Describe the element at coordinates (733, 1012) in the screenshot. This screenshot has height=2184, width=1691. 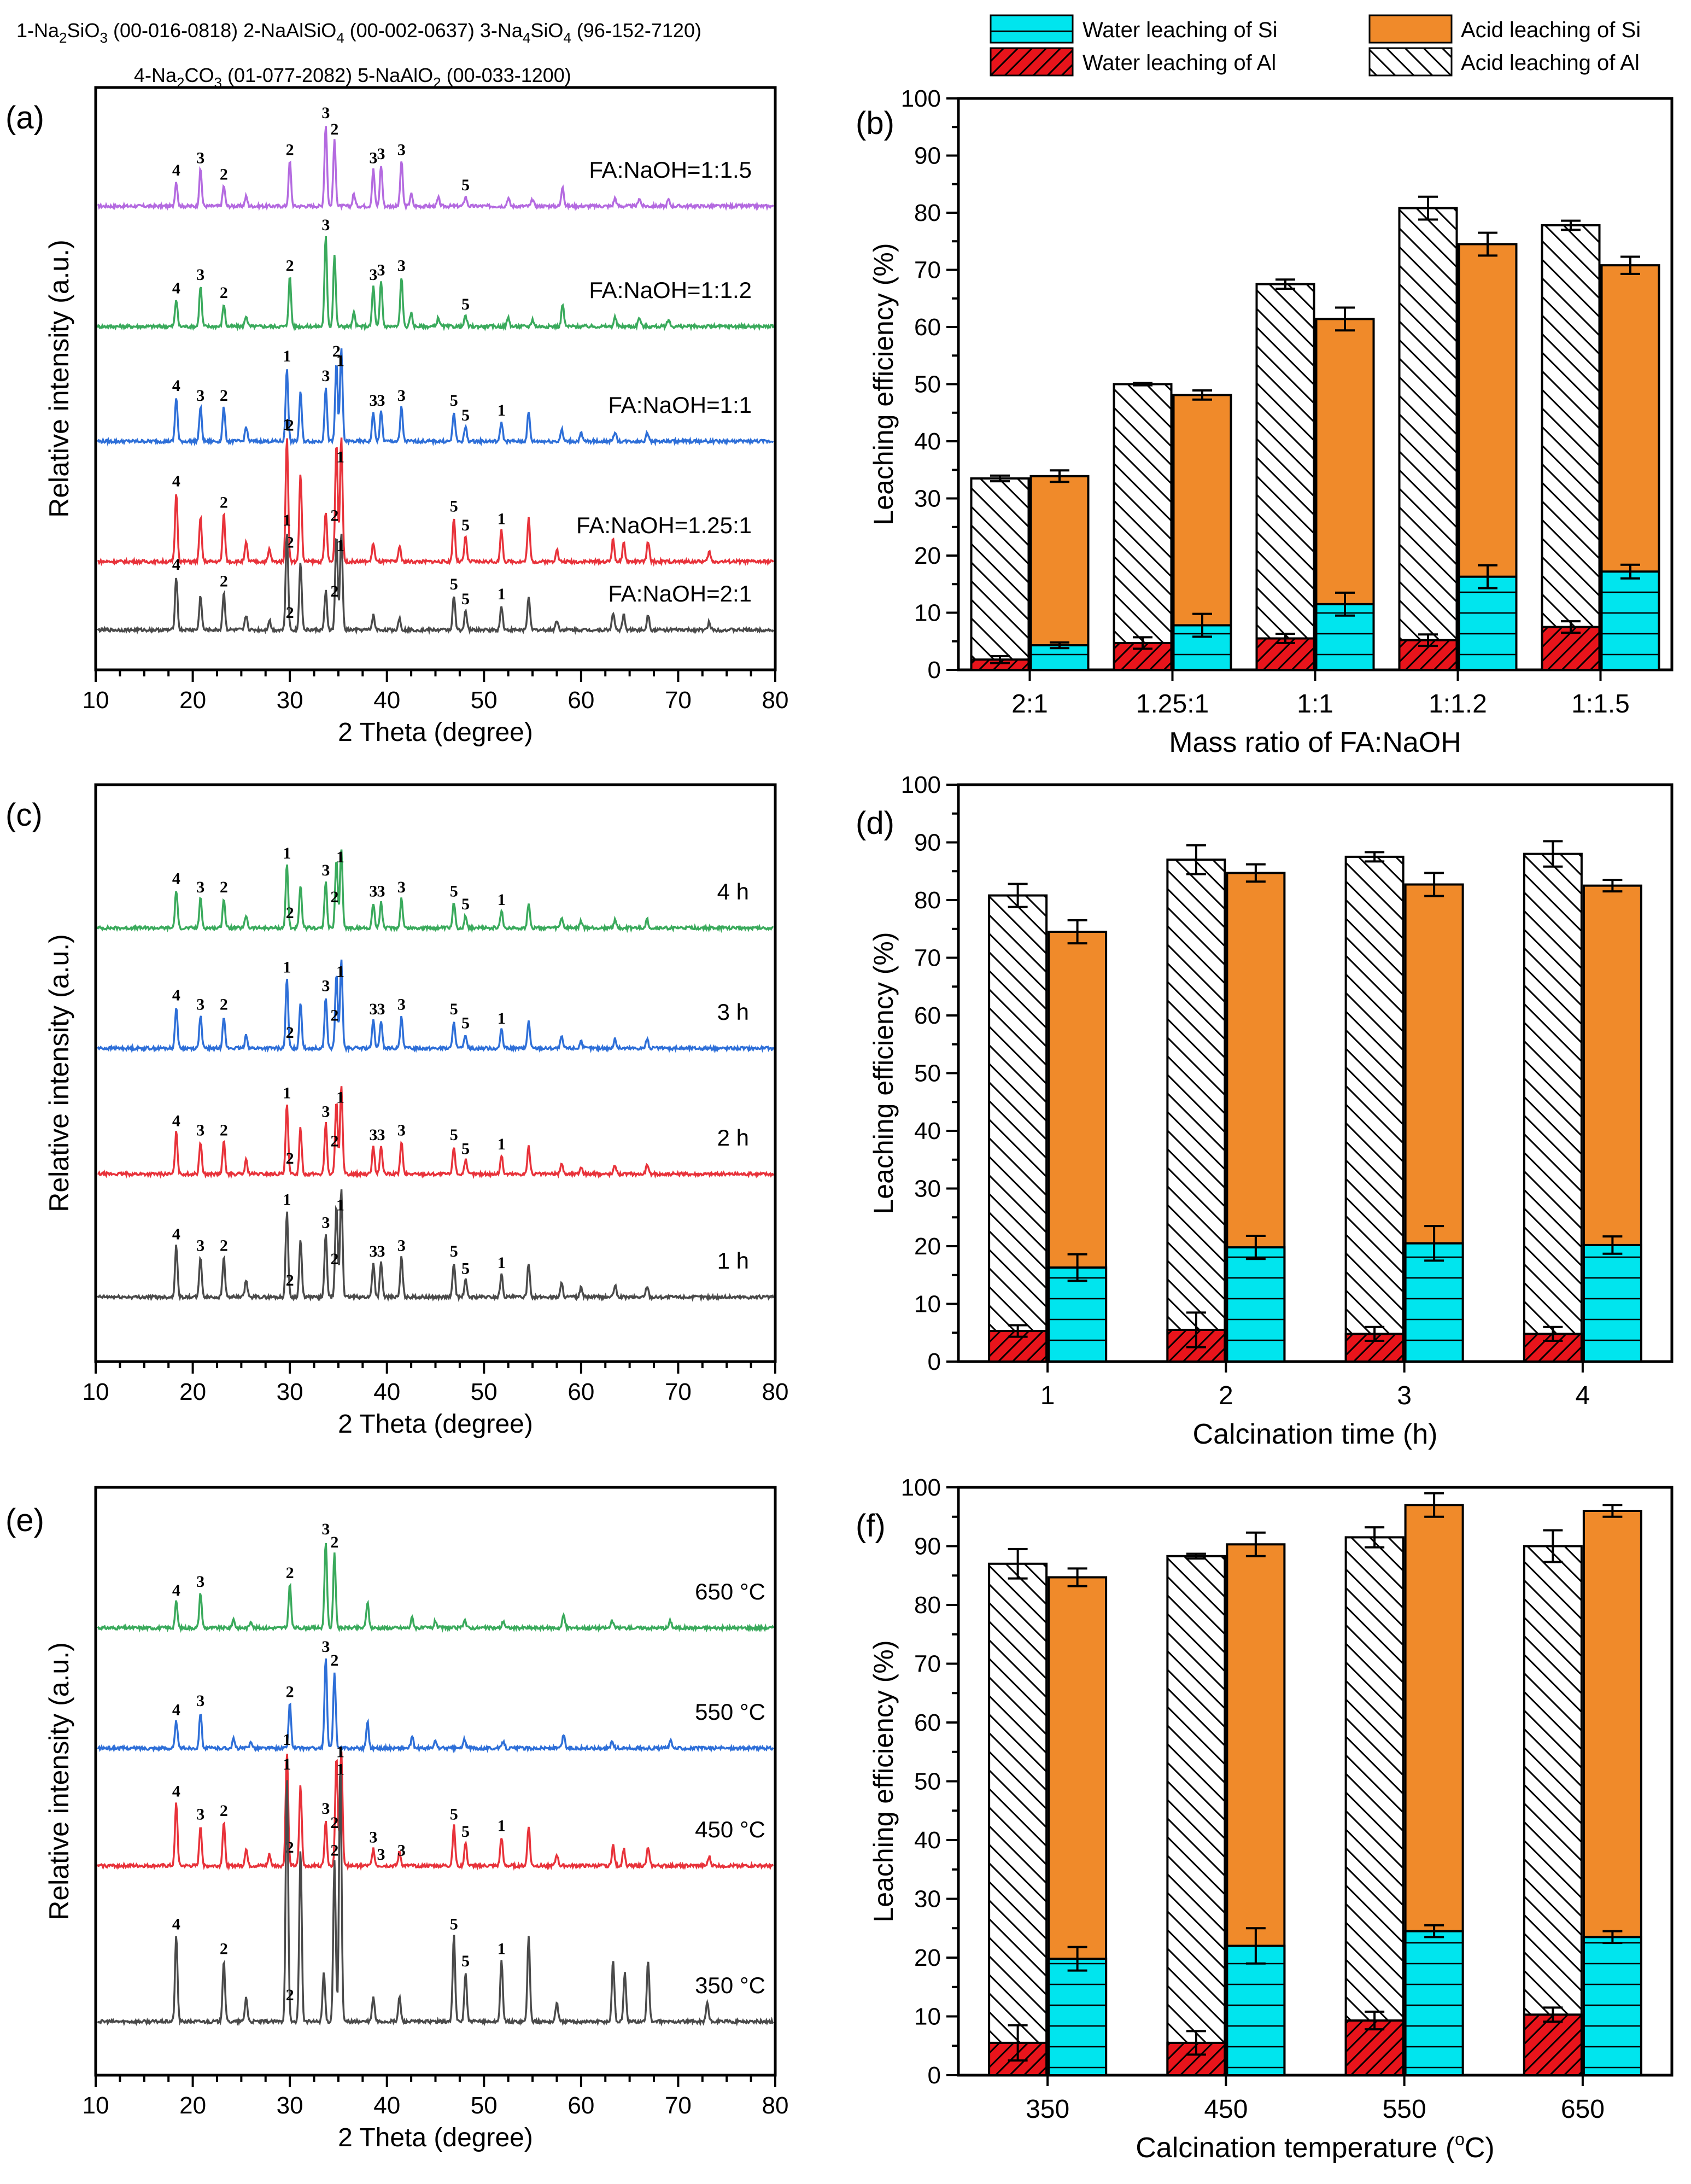
I see `series-label: 3 h` at that location.